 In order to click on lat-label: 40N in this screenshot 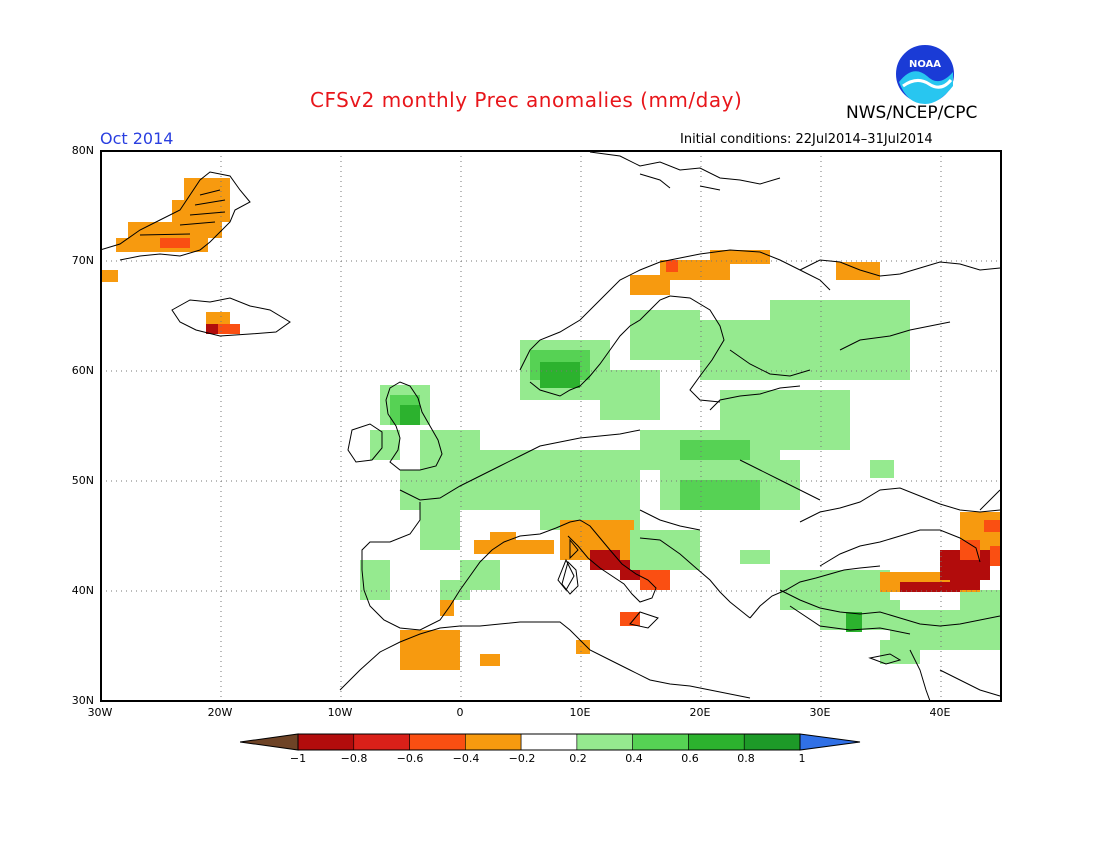, I will do `click(82, 590)`.